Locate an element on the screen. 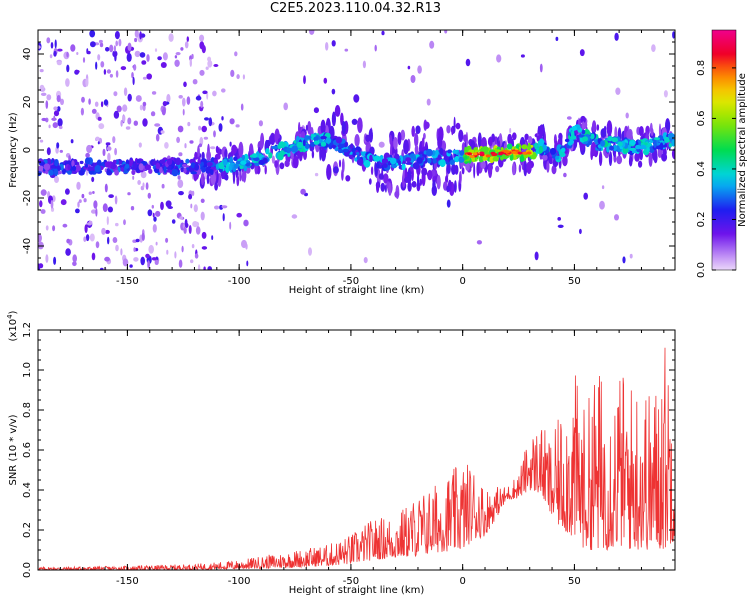 This screenshot has height=600, width=750. y-tick-label: 0.6 is located at coordinates (27, 450).